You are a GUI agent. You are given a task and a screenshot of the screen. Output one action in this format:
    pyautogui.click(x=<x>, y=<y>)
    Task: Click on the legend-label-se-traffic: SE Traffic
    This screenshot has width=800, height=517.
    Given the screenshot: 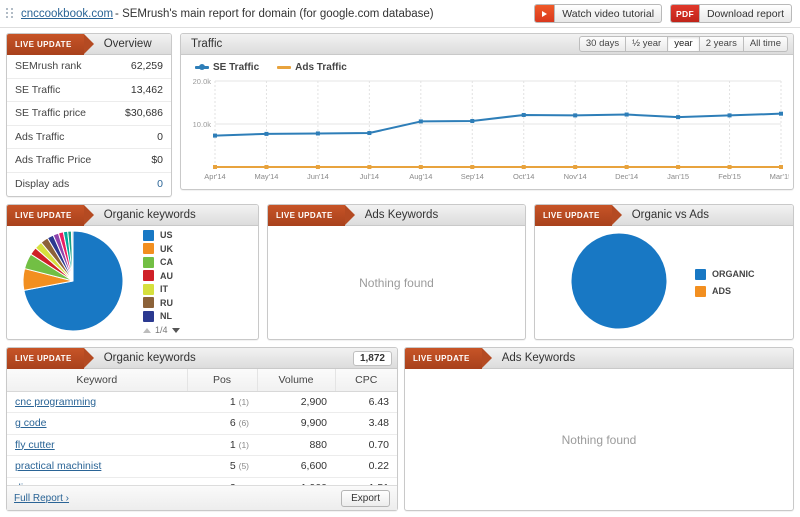 What is the action you would take?
    pyautogui.click(x=236, y=67)
    